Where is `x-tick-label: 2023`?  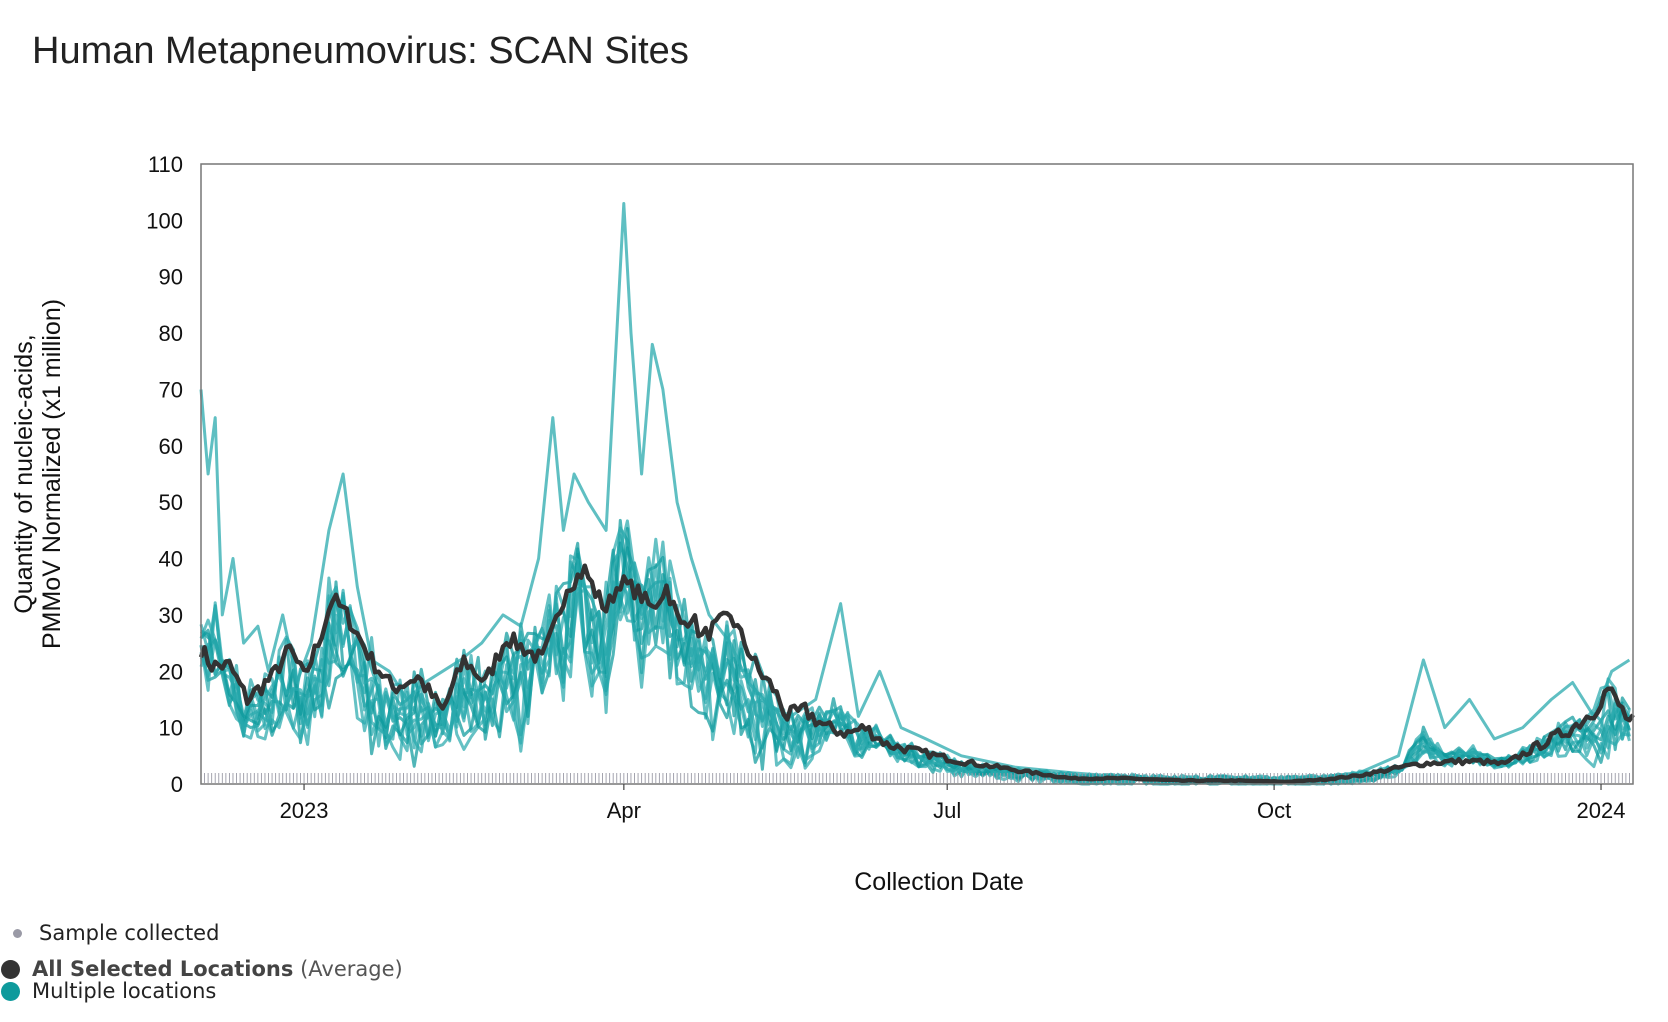
x-tick-label: 2023 is located at coordinates (304, 810).